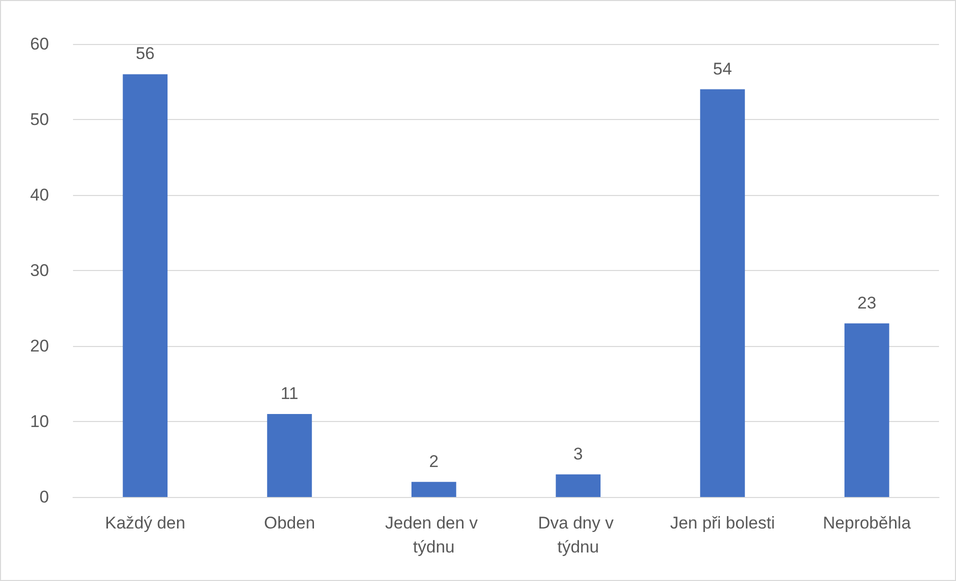 This screenshot has height=581, width=956. I want to click on y-tick-label: 0, so click(44, 497).